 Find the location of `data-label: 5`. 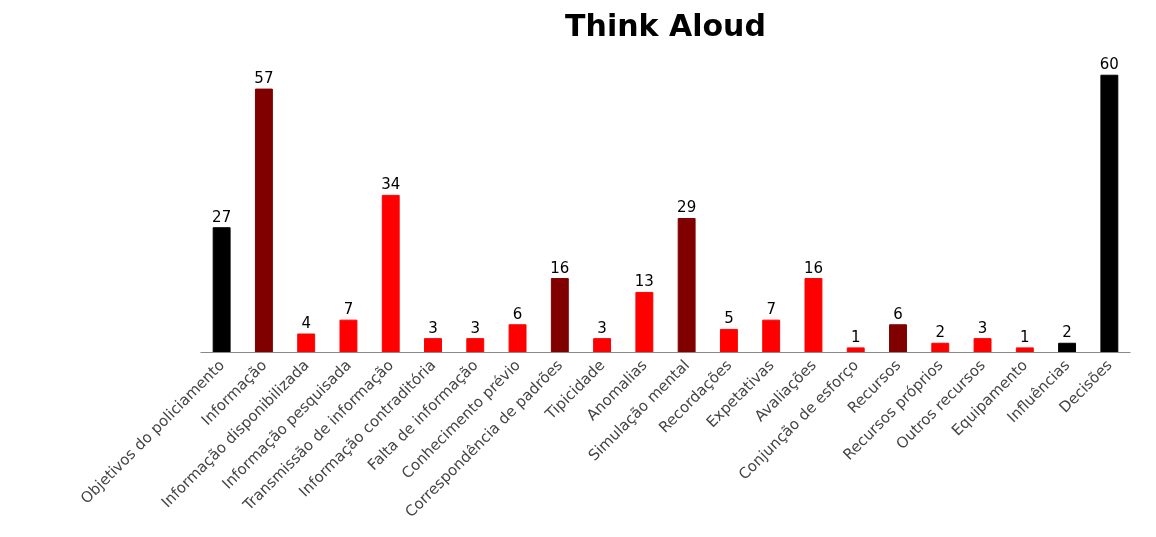

data-label: 5 is located at coordinates (729, 318).